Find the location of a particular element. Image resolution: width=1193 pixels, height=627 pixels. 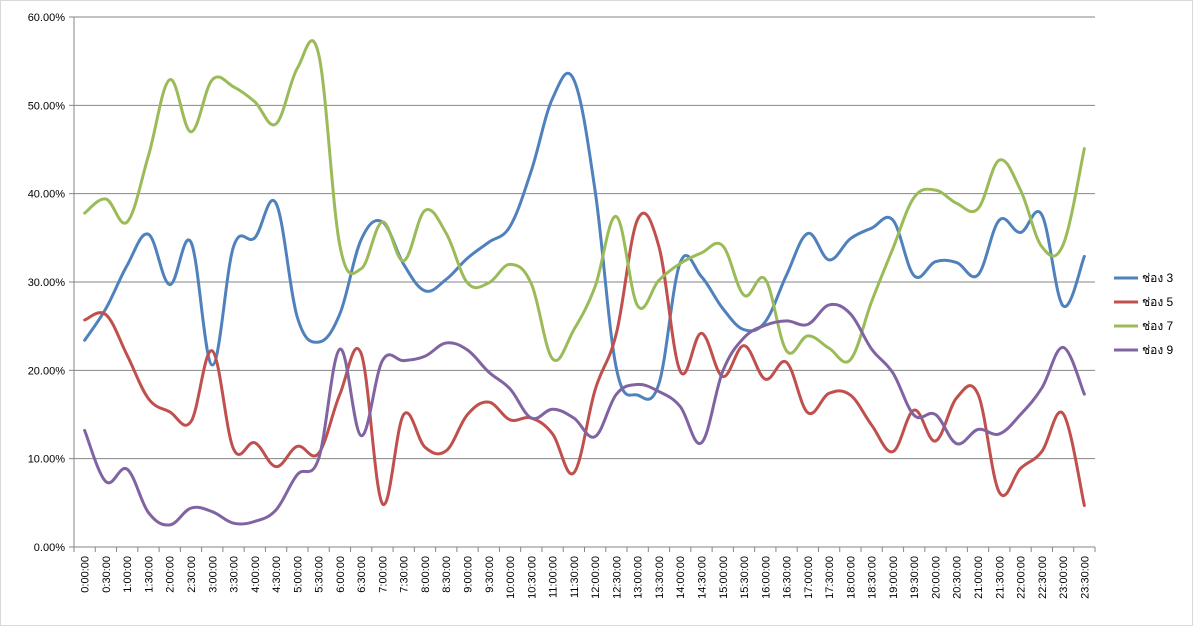

x-tick-label: 13:30:00 is located at coordinates (660, 577).